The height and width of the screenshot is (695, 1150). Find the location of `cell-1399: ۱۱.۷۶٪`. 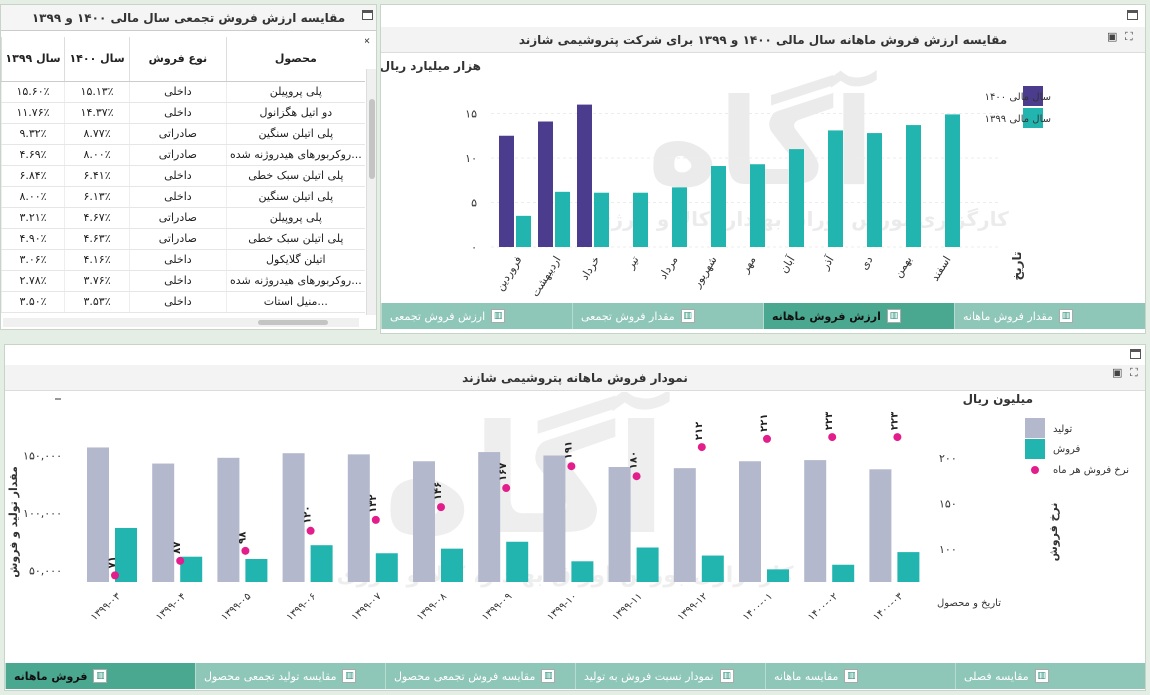

cell-1399: ۱۱.۷۶٪ is located at coordinates (33, 113).